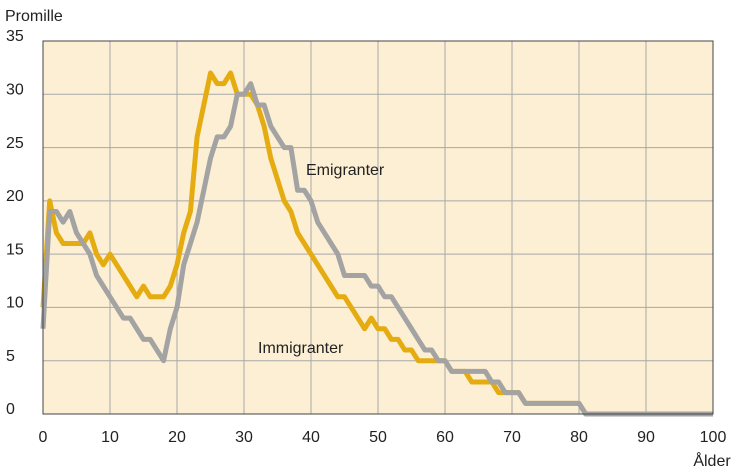 The image size is (735, 469). What do you see at coordinates (445, 437) in the screenshot?
I see `x-tick-label: 60` at bounding box center [445, 437].